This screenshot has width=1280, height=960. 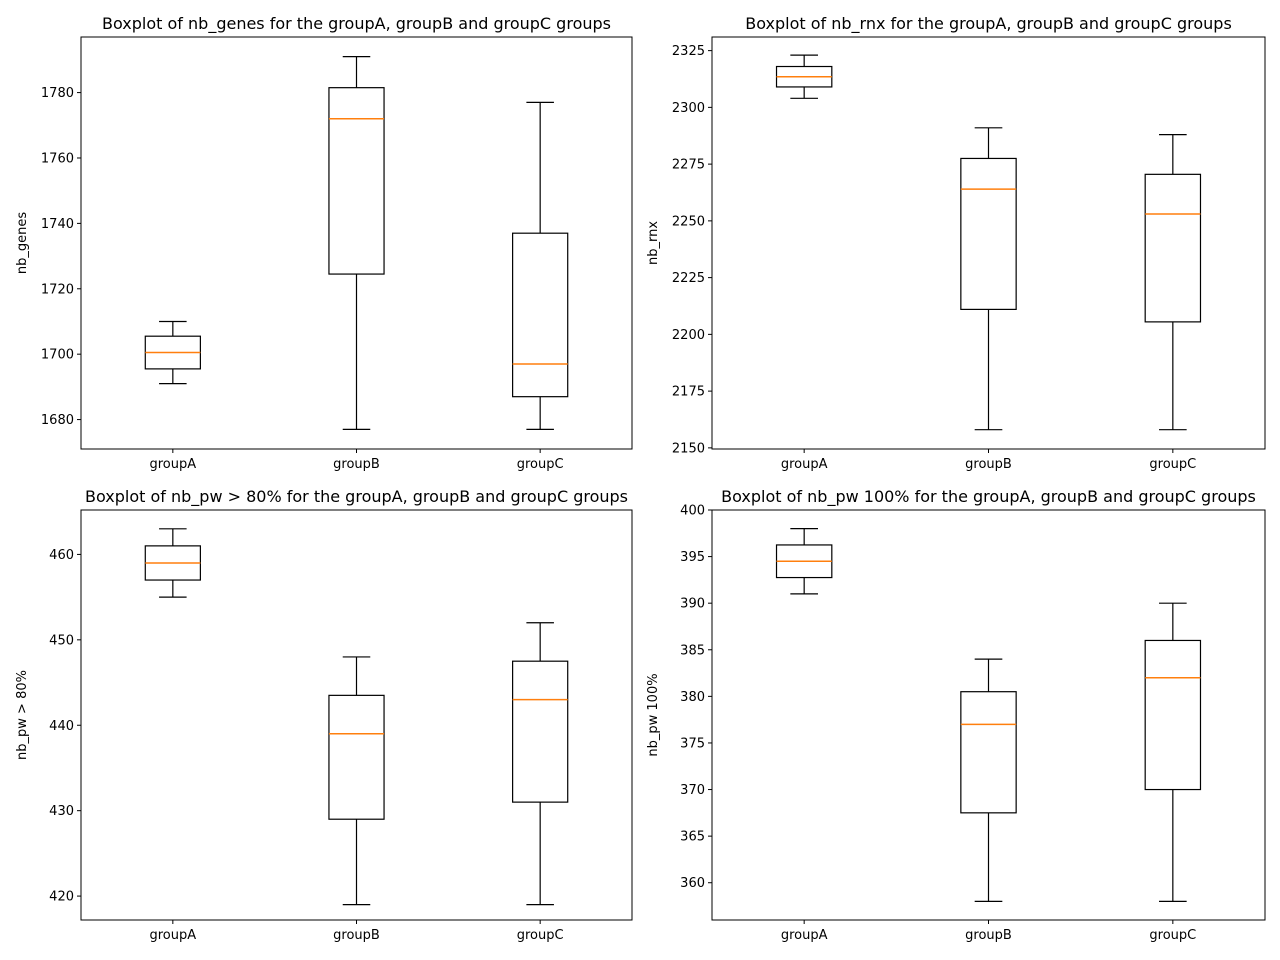 What do you see at coordinates (22, 715) in the screenshot?
I see `y-axis-label: nb_pw > 80%` at bounding box center [22, 715].